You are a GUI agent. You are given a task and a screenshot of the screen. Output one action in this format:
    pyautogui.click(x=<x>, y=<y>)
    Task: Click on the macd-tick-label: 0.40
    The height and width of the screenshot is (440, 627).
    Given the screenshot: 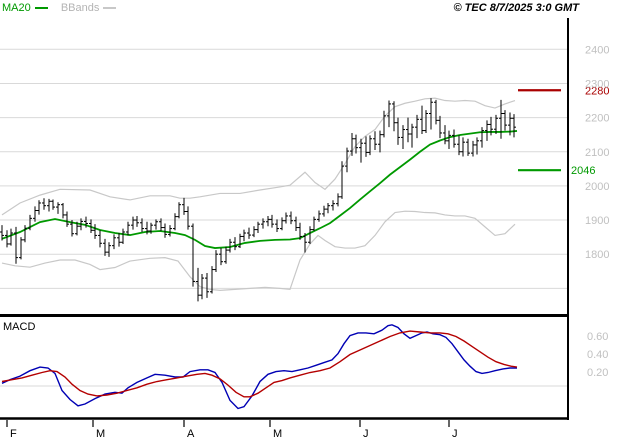 What is the action you would take?
    pyautogui.click(x=597, y=355)
    